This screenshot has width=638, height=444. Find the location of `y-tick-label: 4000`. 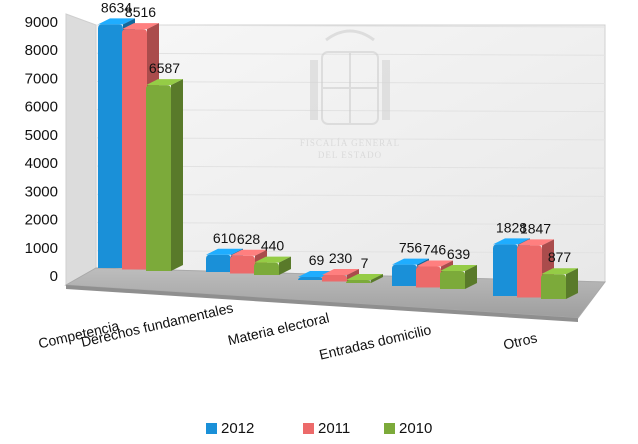

y-tick-label: 4000 is located at coordinates (41, 163).